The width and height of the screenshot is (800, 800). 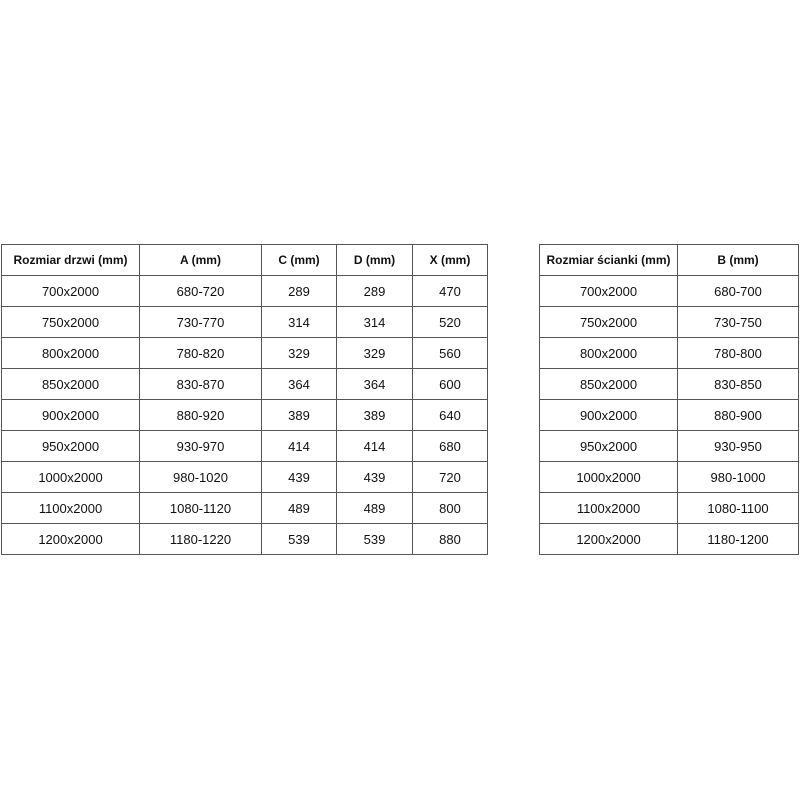 I want to click on table-row: 700x2000 680-720 289 289 470, so click(x=244, y=291).